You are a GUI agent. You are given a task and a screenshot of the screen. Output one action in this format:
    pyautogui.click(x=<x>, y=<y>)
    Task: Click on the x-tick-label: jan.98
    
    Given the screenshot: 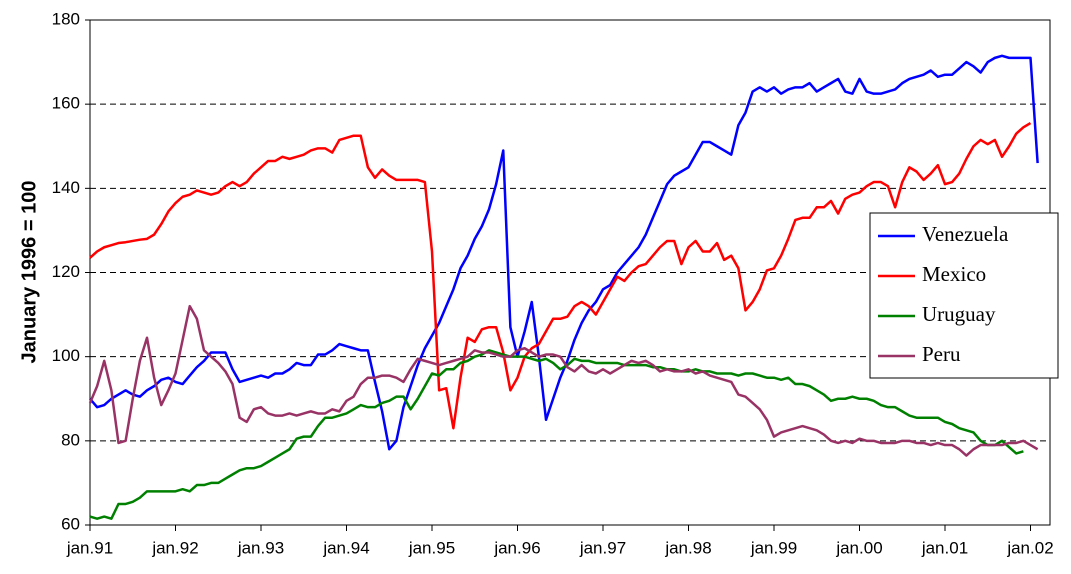 What is the action you would take?
    pyautogui.click(x=687, y=547)
    